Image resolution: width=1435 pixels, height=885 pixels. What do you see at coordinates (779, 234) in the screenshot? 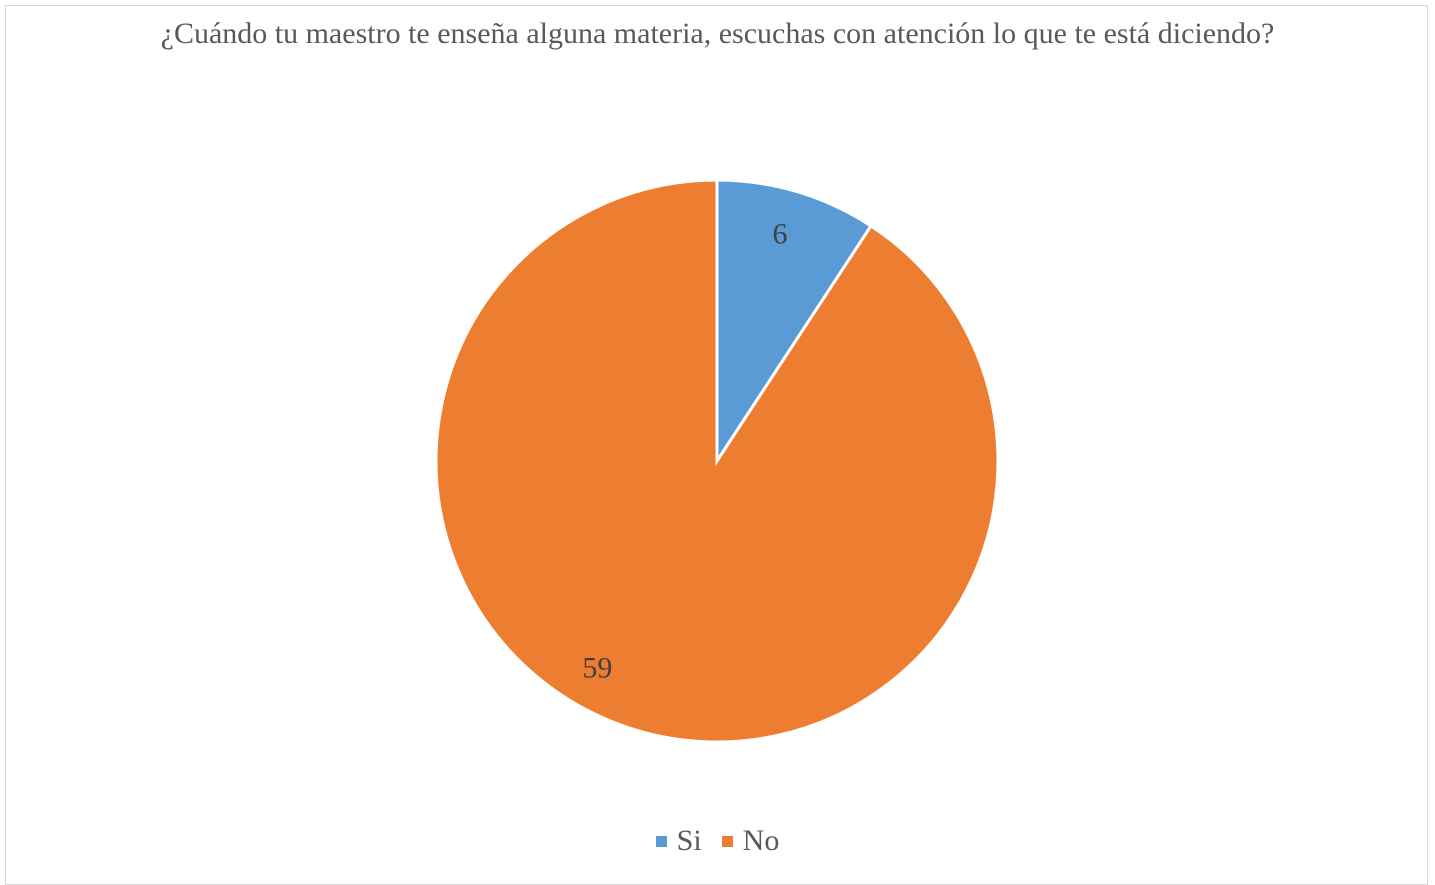
I see `data-label-si: 6` at bounding box center [779, 234].